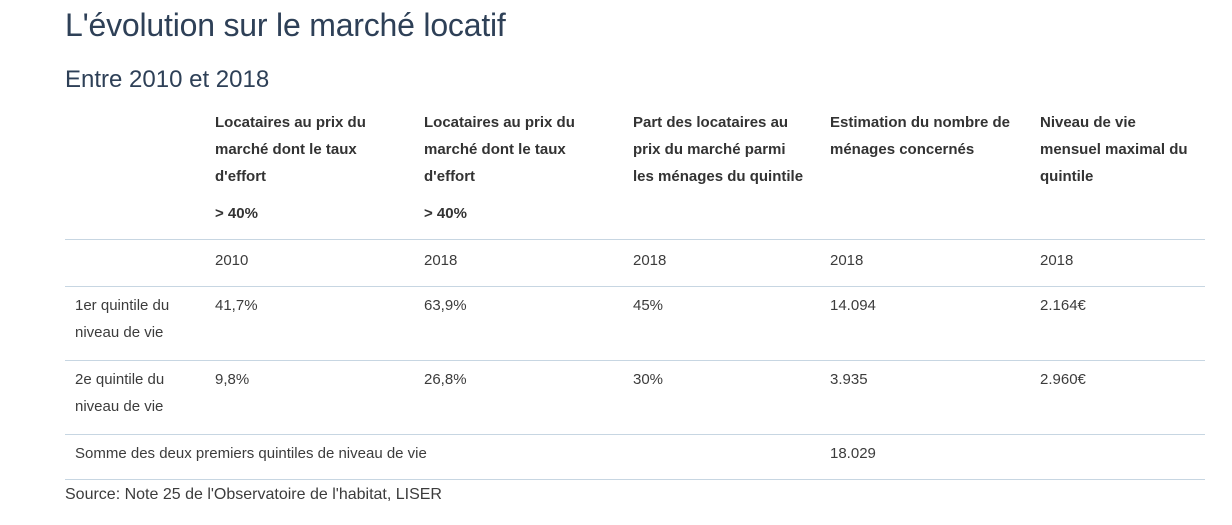  I want to click on sum-value: 18.029, so click(925, 457).